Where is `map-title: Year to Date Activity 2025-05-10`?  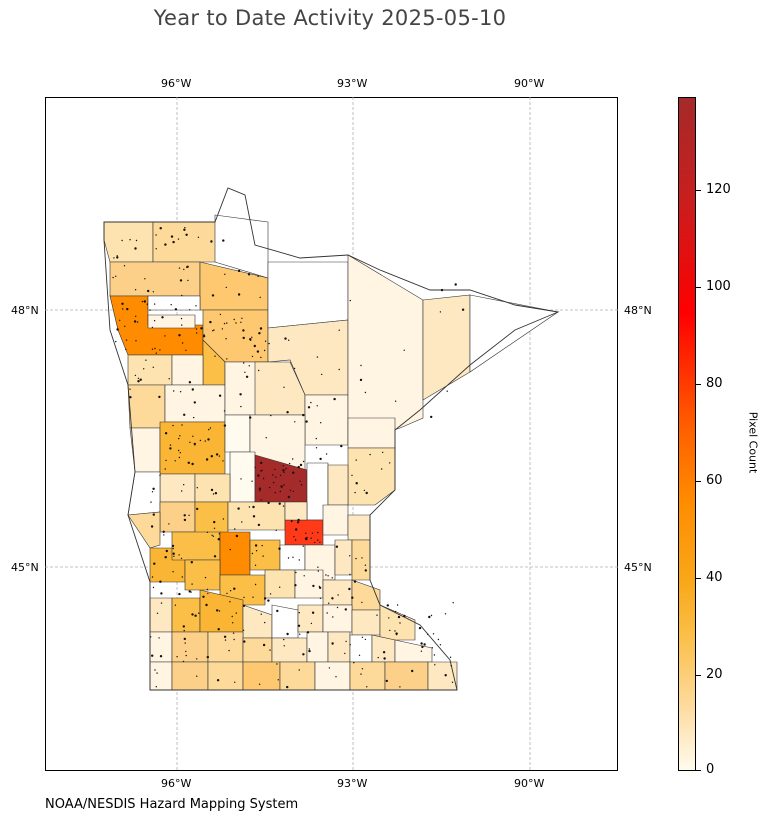
map-title: Year to Date Activity 2025-05-10 is located at coordinates (330, 18).